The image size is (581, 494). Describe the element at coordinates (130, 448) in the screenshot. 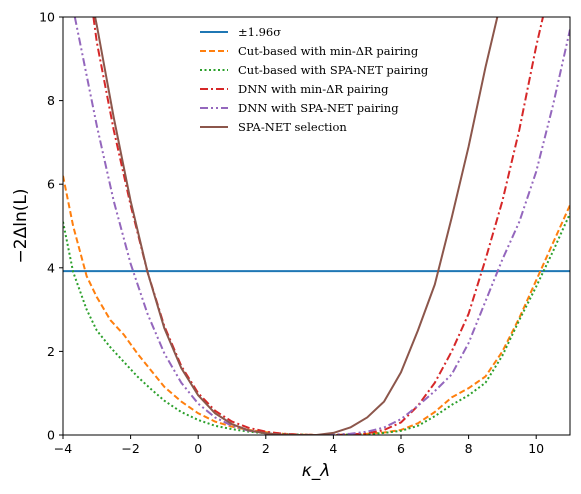

I see `x-tick-label: −2` at that location.